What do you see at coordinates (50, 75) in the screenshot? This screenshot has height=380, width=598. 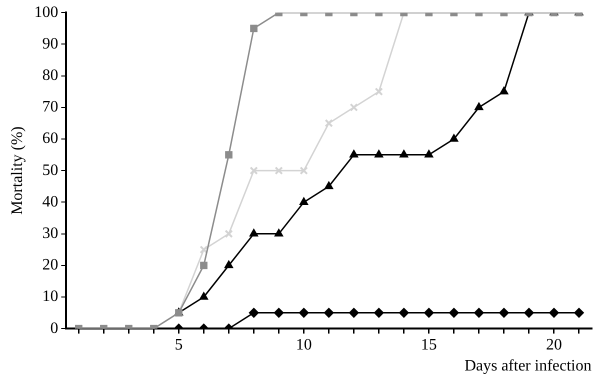 I see `y-tick-label: 80` at bounding box center [50, 75].